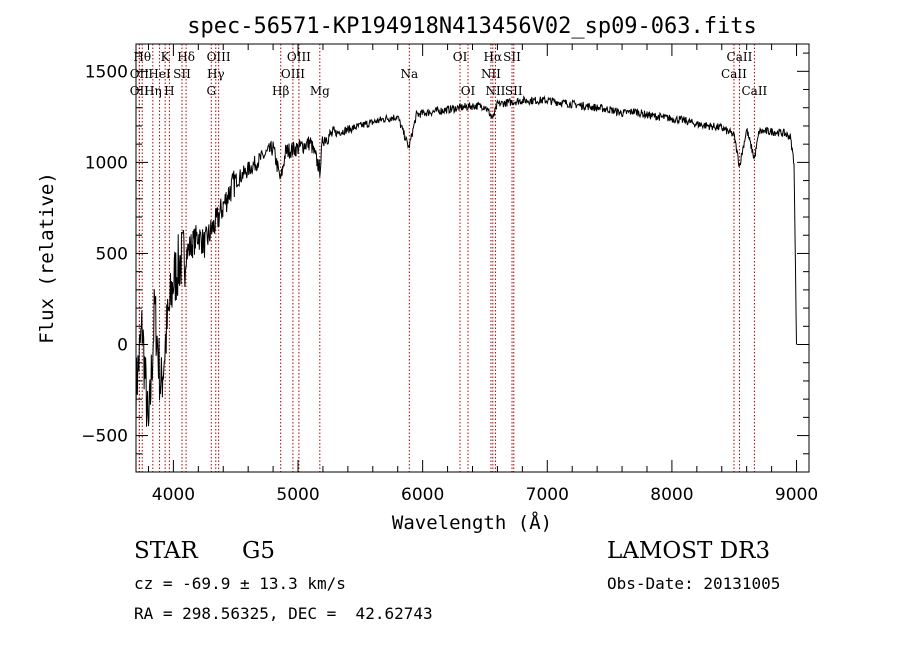 The height and width of the screenshot is (649, 900). Describe the element at coordinates (159, 74) in the screenshot. I see `line-label-6: HeI` at that location.